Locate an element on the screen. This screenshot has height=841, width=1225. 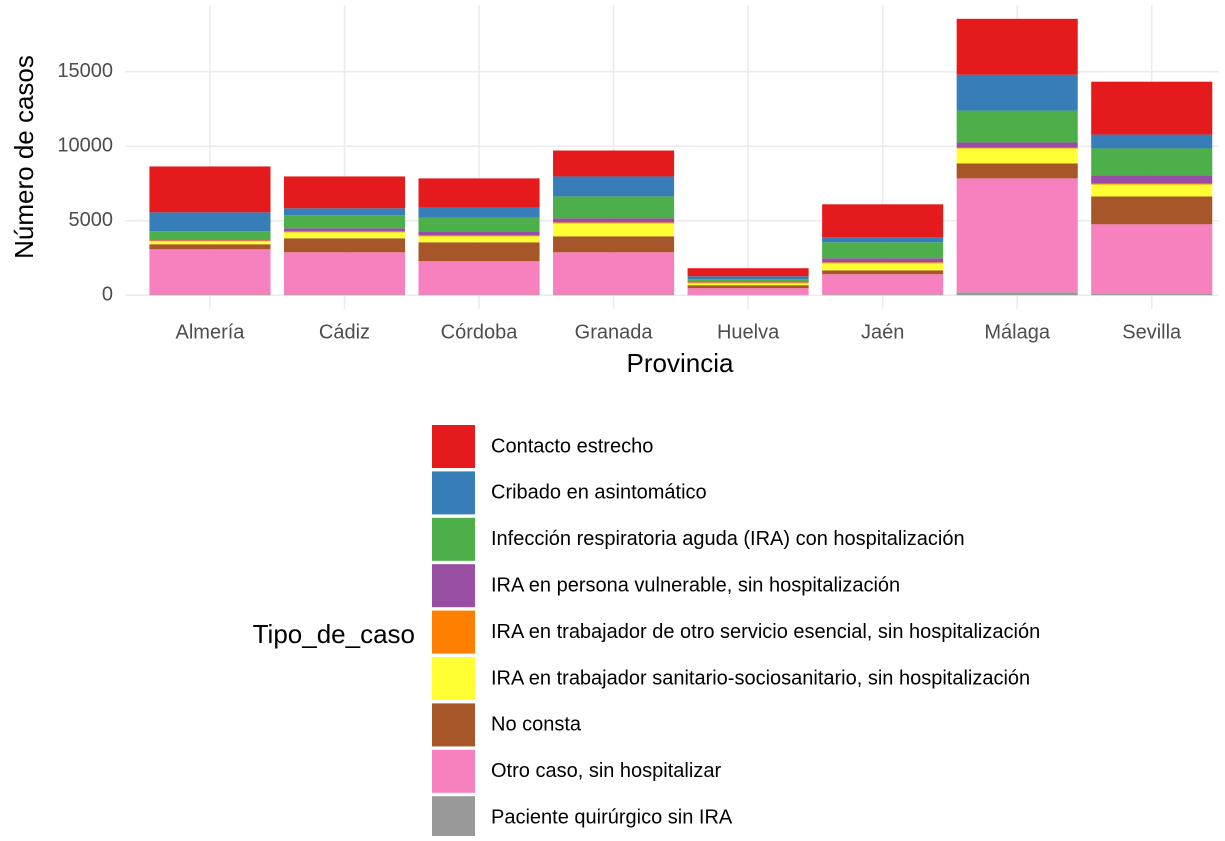
y-tick-label: 5000 is located at coordinates (91, 220).